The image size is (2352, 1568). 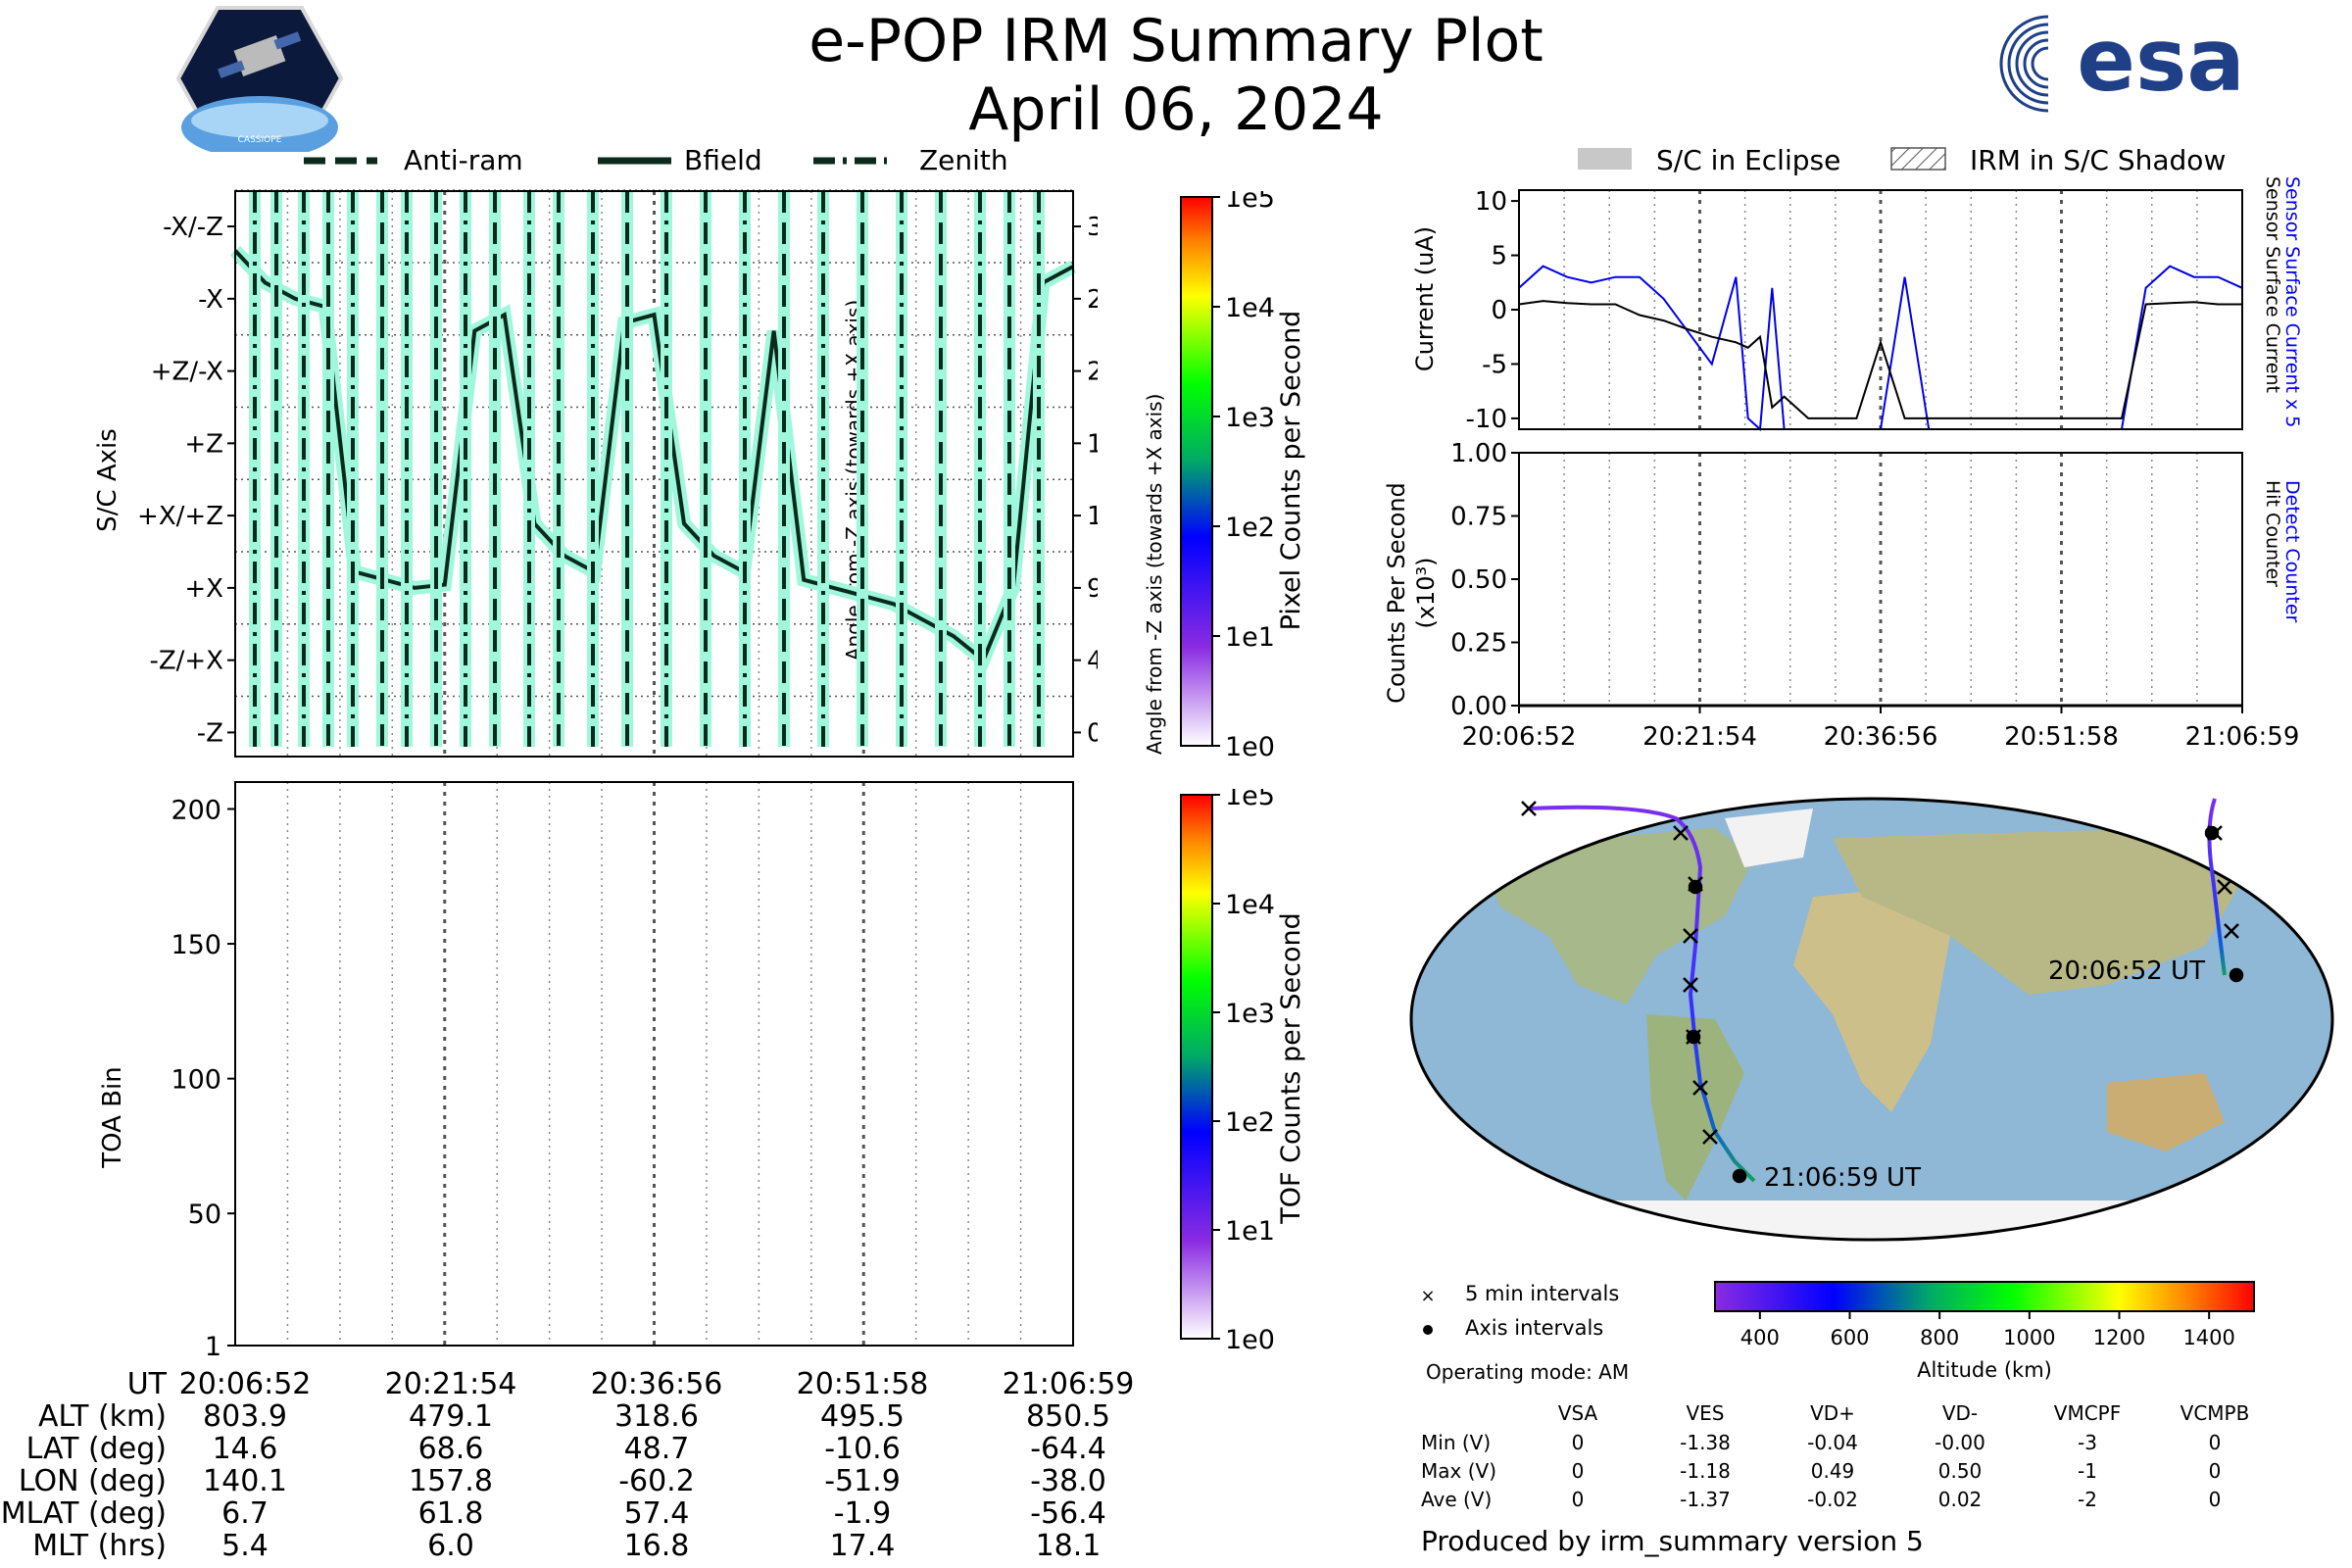 What do you see at coordinates (96, 1449) in the screenshot?
I see `table-row-header: LAT (deg)` at bounding box center [96, 1449].